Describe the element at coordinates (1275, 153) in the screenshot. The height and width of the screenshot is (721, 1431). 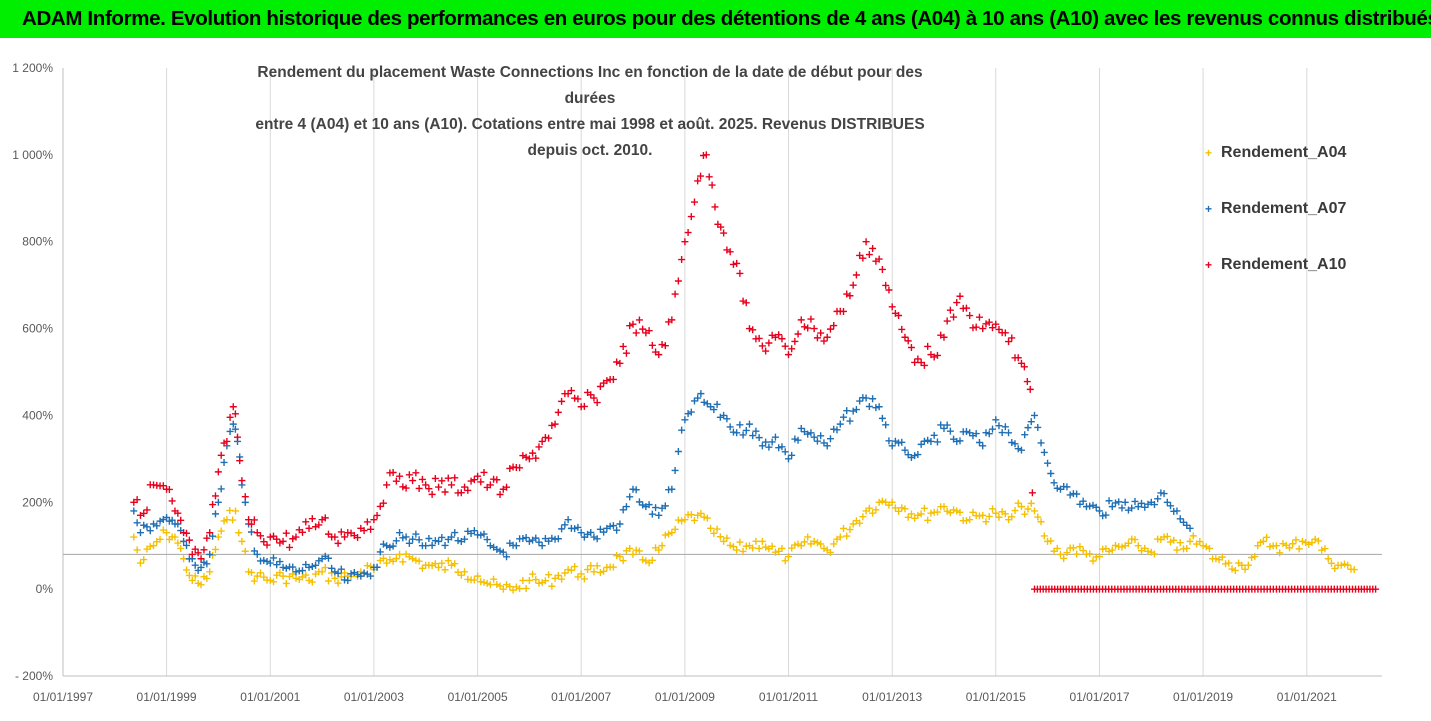
I see `legend-item-a04: + Rendement_A04` at that location.